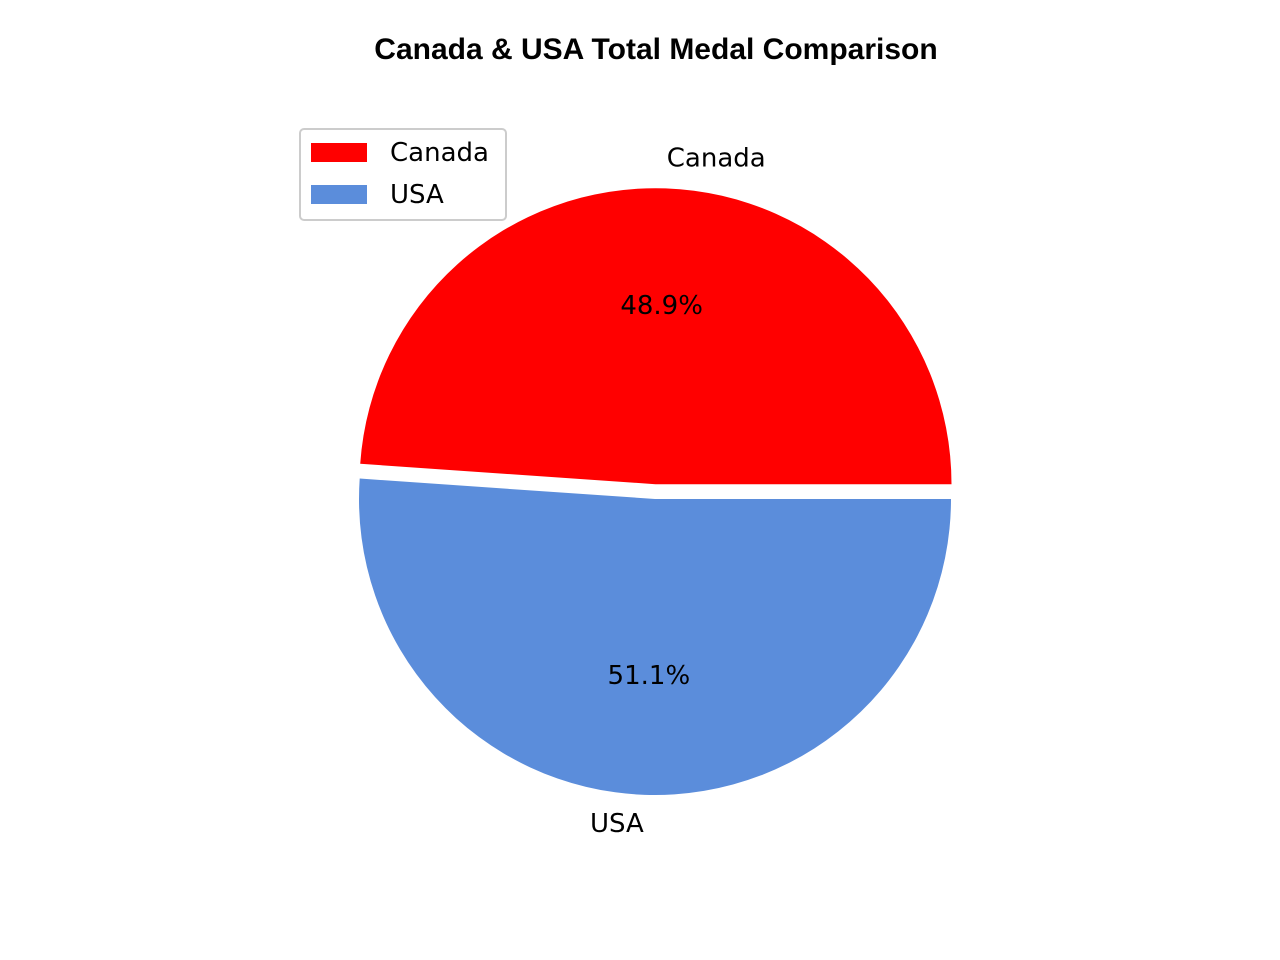 The height and width of the screenshot is (960, 1280). I want to click on slice-label-canada: Canada, so click(716, 158).